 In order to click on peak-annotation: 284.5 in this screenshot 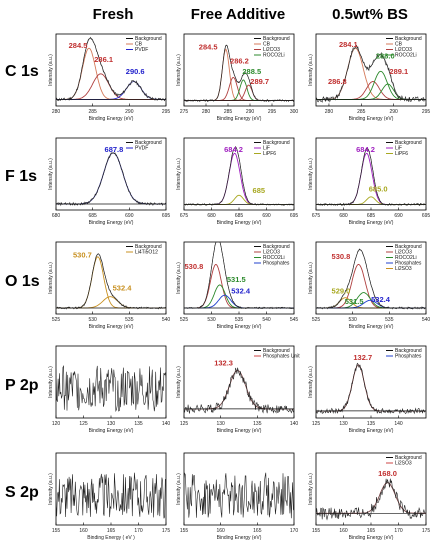, I will do `click(78, 45)`.